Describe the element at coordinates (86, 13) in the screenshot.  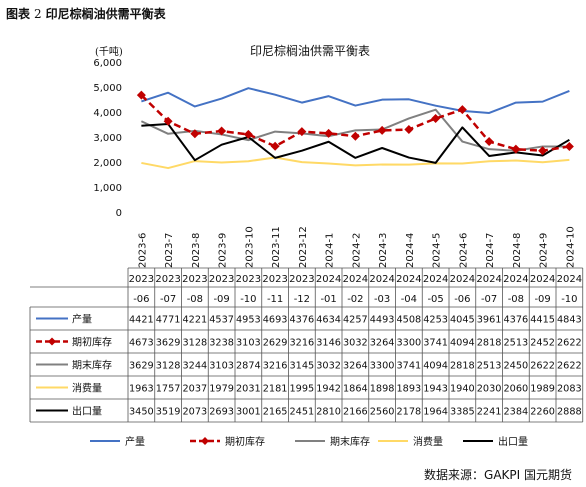
I see `figure-caption: 图表 2 印尼棕榈油供需平衡表` at that location.